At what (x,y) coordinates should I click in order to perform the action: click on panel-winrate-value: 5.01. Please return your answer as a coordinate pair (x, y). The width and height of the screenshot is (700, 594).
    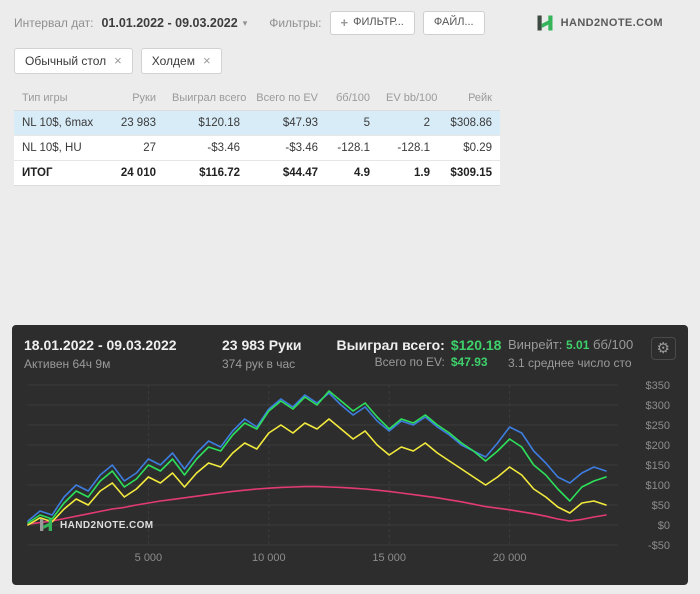
    Looking at the image, I should click on (578, 345).